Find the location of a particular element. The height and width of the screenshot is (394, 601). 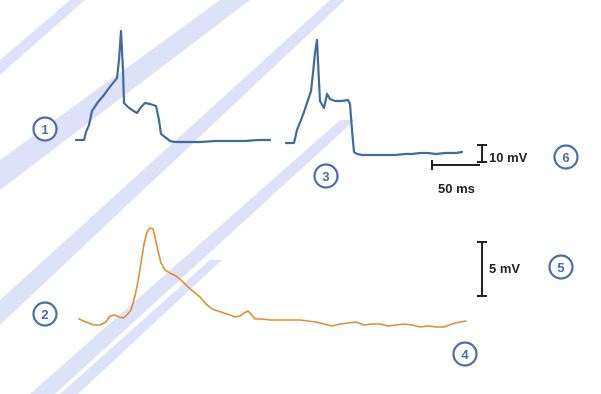

marker-2: 2 is located at coordinates (45, 314).